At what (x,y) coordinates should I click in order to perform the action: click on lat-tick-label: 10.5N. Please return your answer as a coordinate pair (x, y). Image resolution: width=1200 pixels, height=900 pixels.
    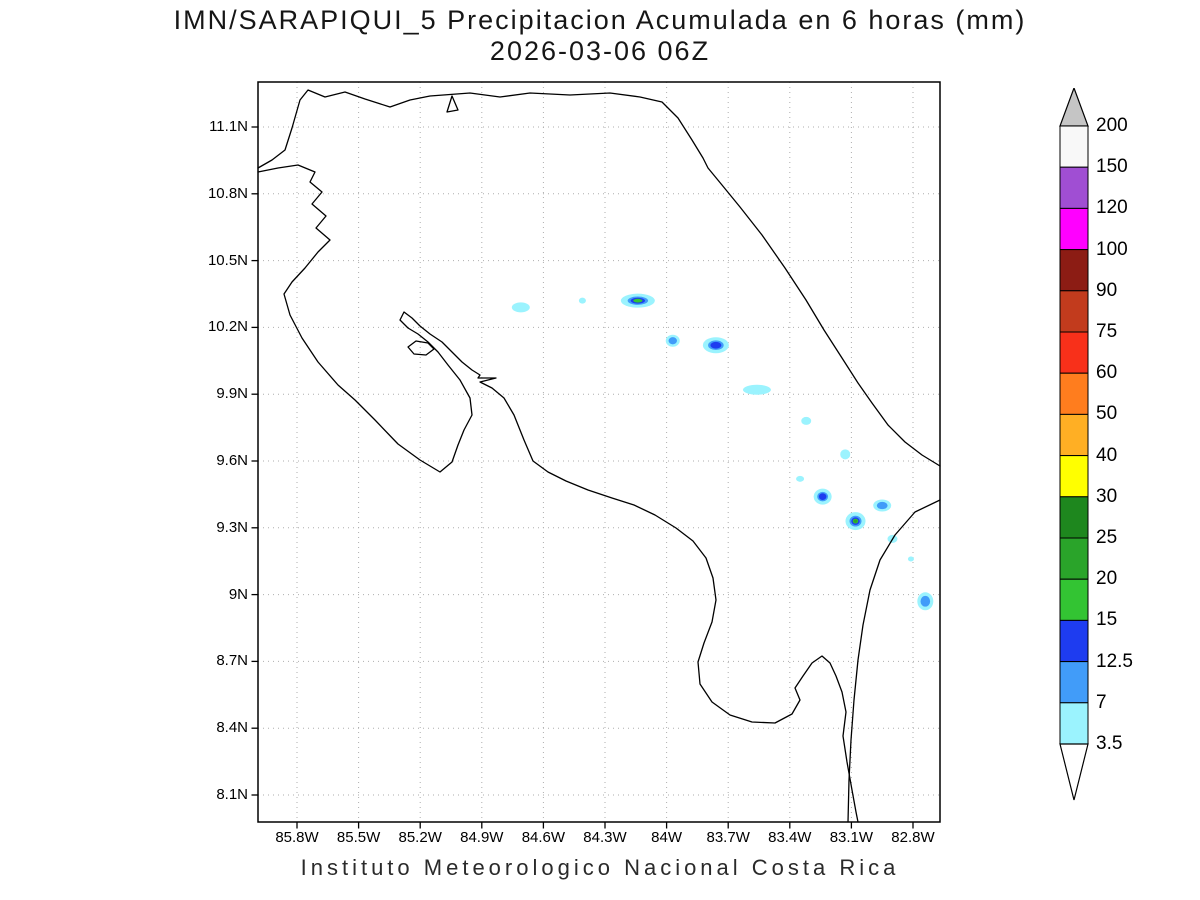
    Looking at the image, I should click on (227, 260).